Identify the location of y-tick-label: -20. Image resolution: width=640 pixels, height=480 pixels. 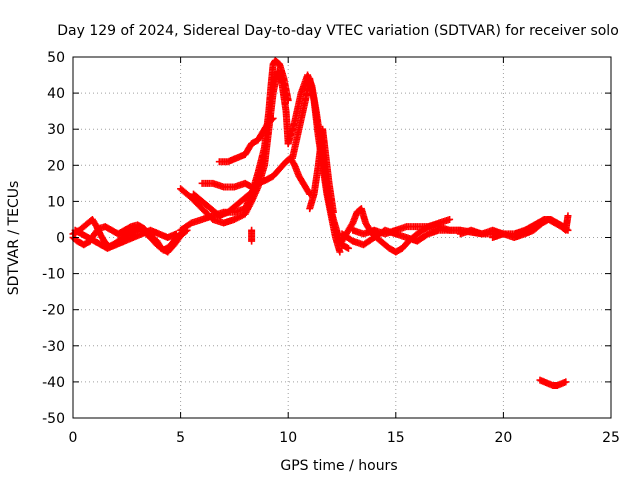
(53, 311).